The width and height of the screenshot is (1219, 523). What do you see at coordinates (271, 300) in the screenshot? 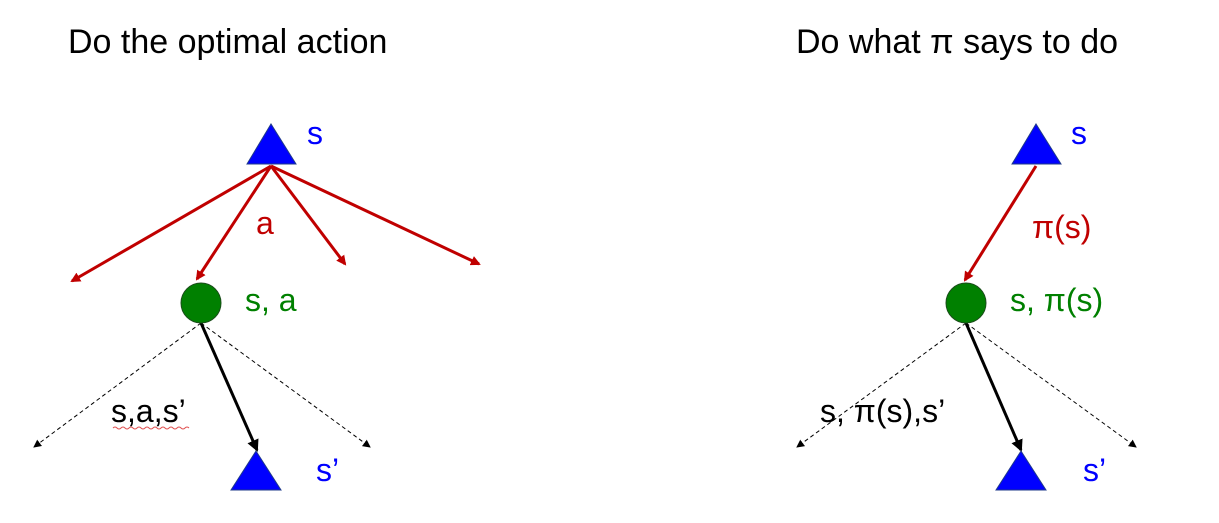
I see `qstate-label: s, a` at bounding box center [271, 300].